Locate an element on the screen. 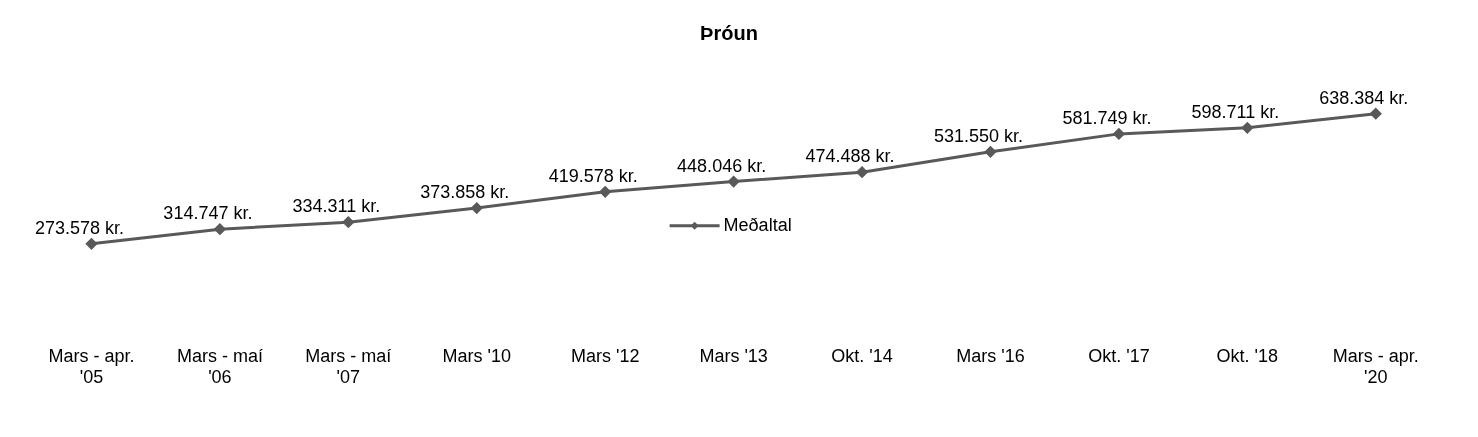  legend-label: Meðaltal is located at coordinates (757, 224).